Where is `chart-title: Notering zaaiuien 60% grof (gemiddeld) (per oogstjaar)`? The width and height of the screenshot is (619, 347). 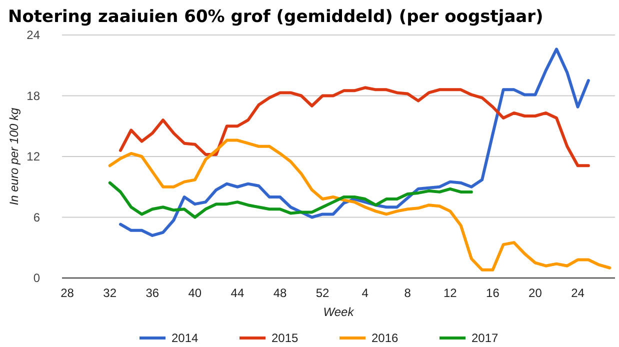 chart-title: Notering zaaiuien 60% grof (gemiddeld) (per oogstjaar) is located at coordinates (276, 17).